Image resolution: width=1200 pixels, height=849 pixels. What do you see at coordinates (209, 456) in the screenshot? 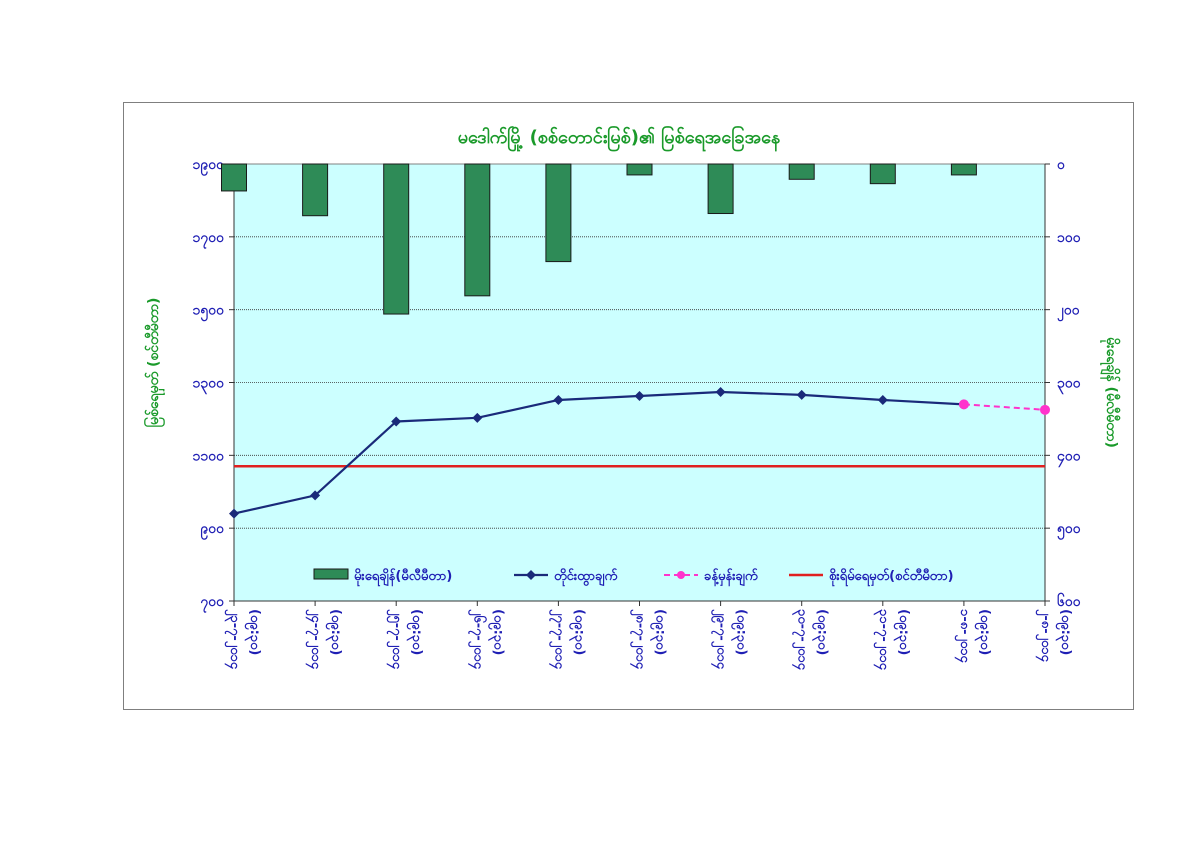
I see `y-left-tick-label: ၁၁၀၀` at bounding box center [209, 456].